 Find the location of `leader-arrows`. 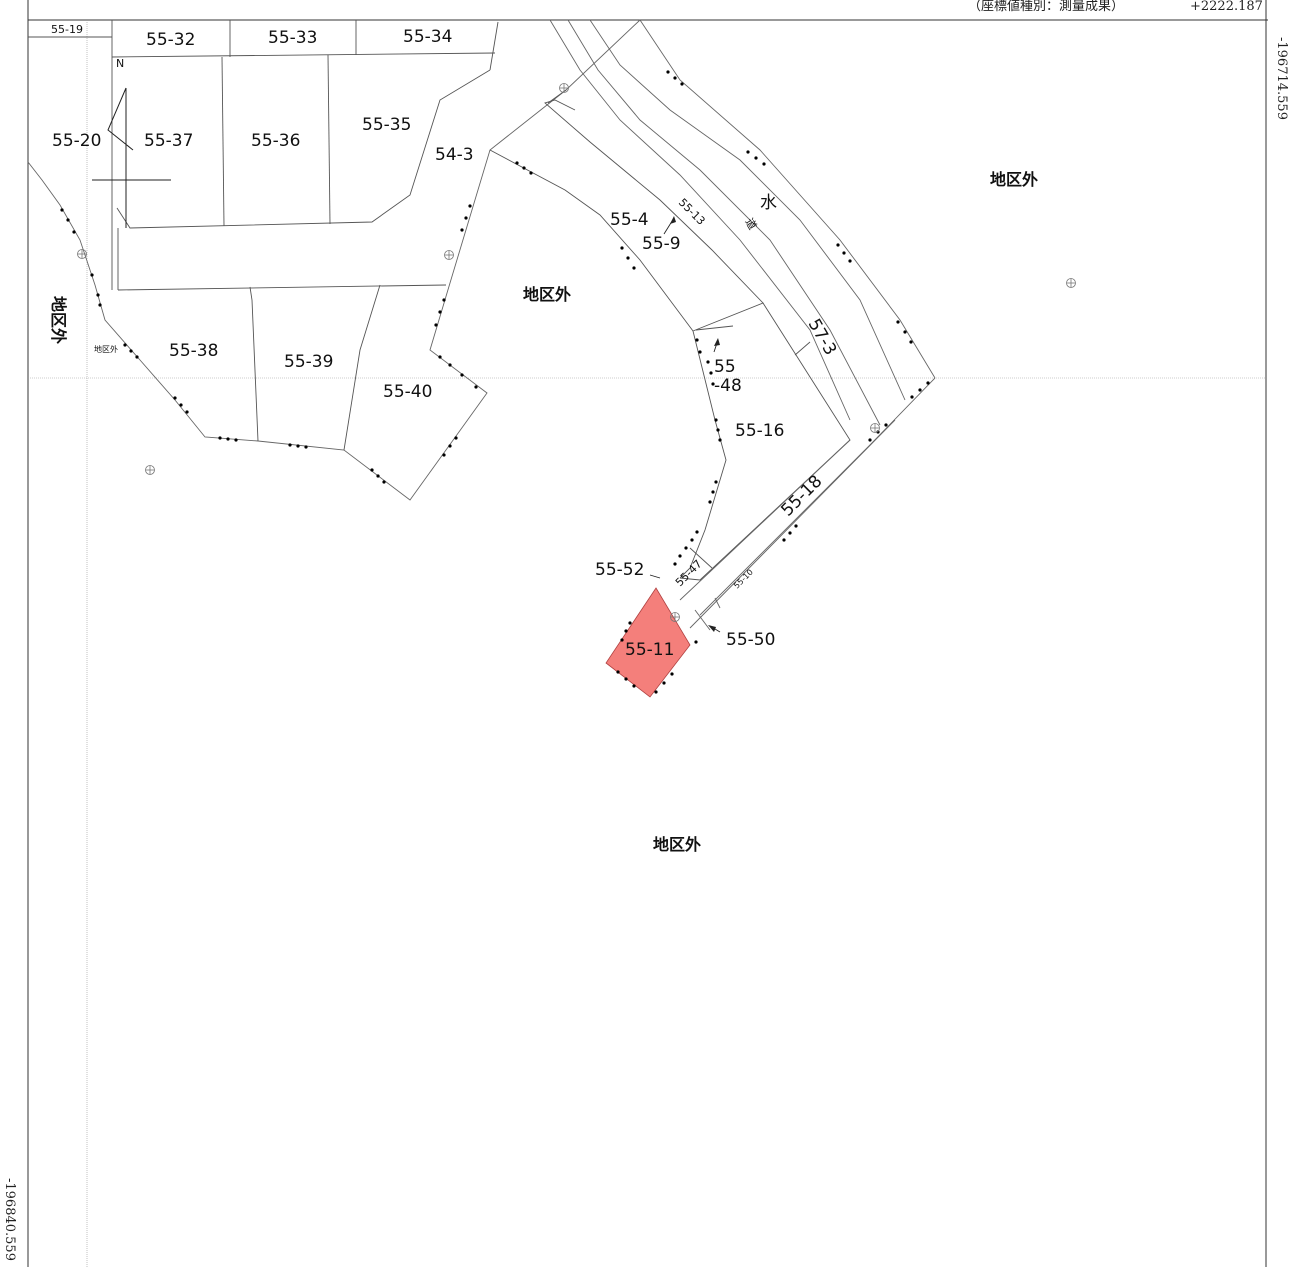

leader-arrows is located at coordinates (685, 424).